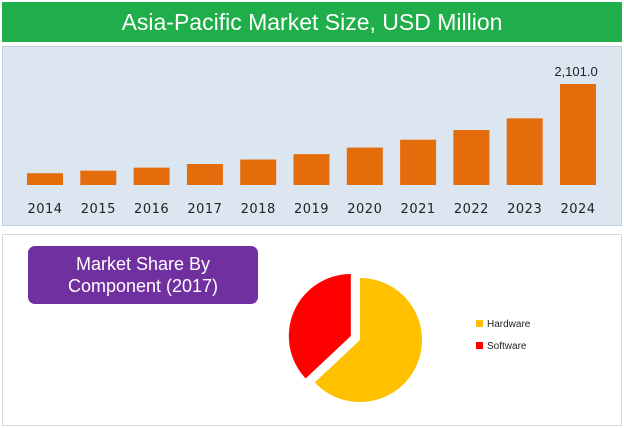  I want to click on chart-title: Asia-Pacific Market Size, USD Million, so click(312, 21).